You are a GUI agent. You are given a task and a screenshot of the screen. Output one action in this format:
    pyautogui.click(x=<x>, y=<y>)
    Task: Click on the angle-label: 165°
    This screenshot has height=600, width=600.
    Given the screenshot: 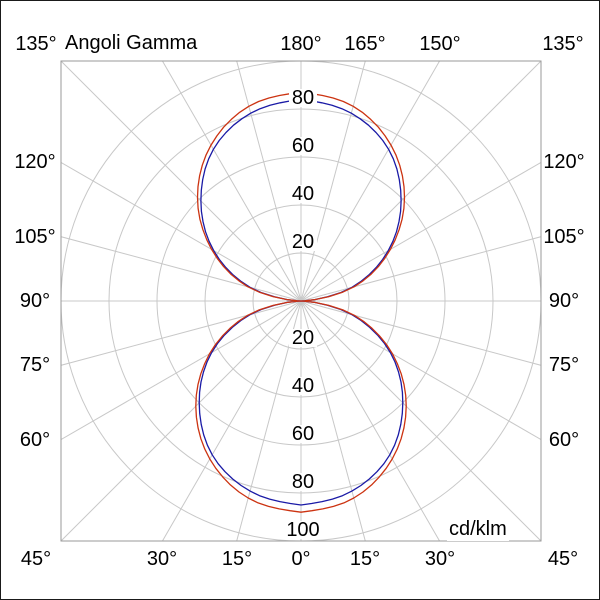 What is the action you would take?
    pyautogui.click(x=364, y=44)
    